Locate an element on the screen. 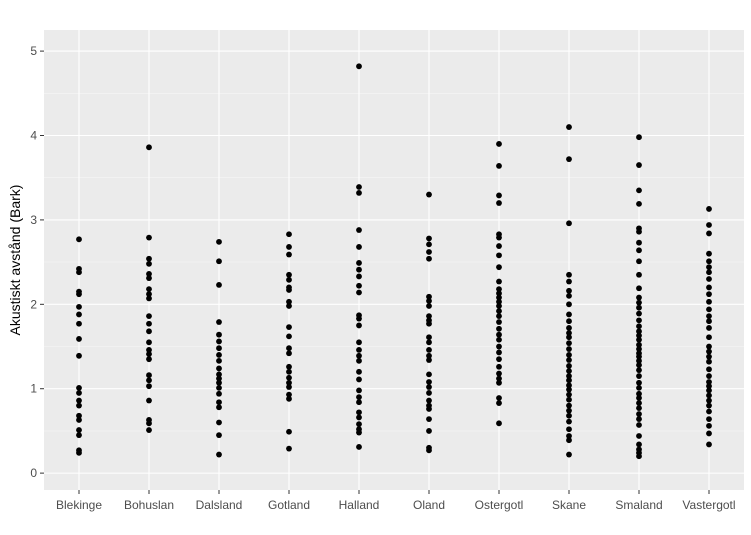 The width and height of the screenshot is (751, 535). x-tick-label: Gotland is located at coordinates (289, 505).